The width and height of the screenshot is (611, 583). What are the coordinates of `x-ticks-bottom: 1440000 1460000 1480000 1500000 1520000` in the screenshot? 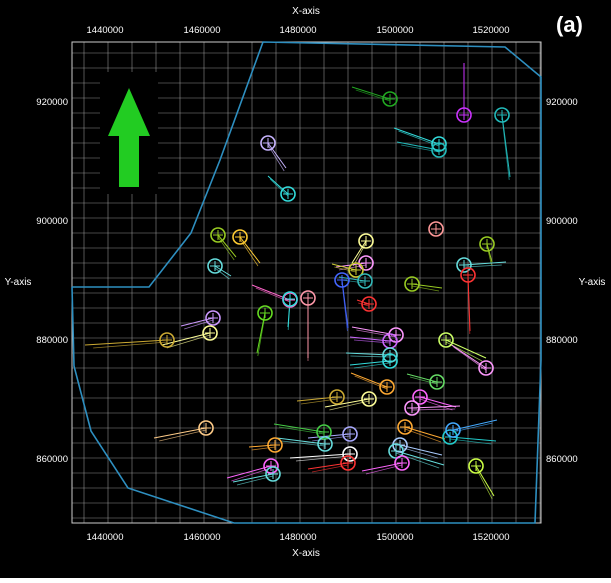 It's located at (298, 537).